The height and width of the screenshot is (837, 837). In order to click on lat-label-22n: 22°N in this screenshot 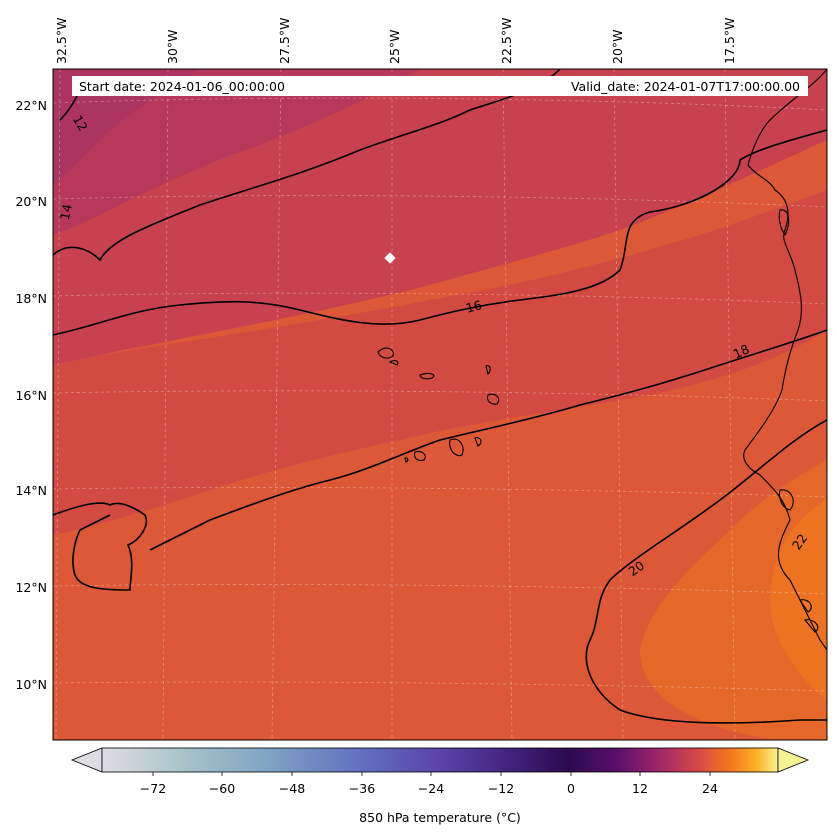, I will do `click(31, 105)`.